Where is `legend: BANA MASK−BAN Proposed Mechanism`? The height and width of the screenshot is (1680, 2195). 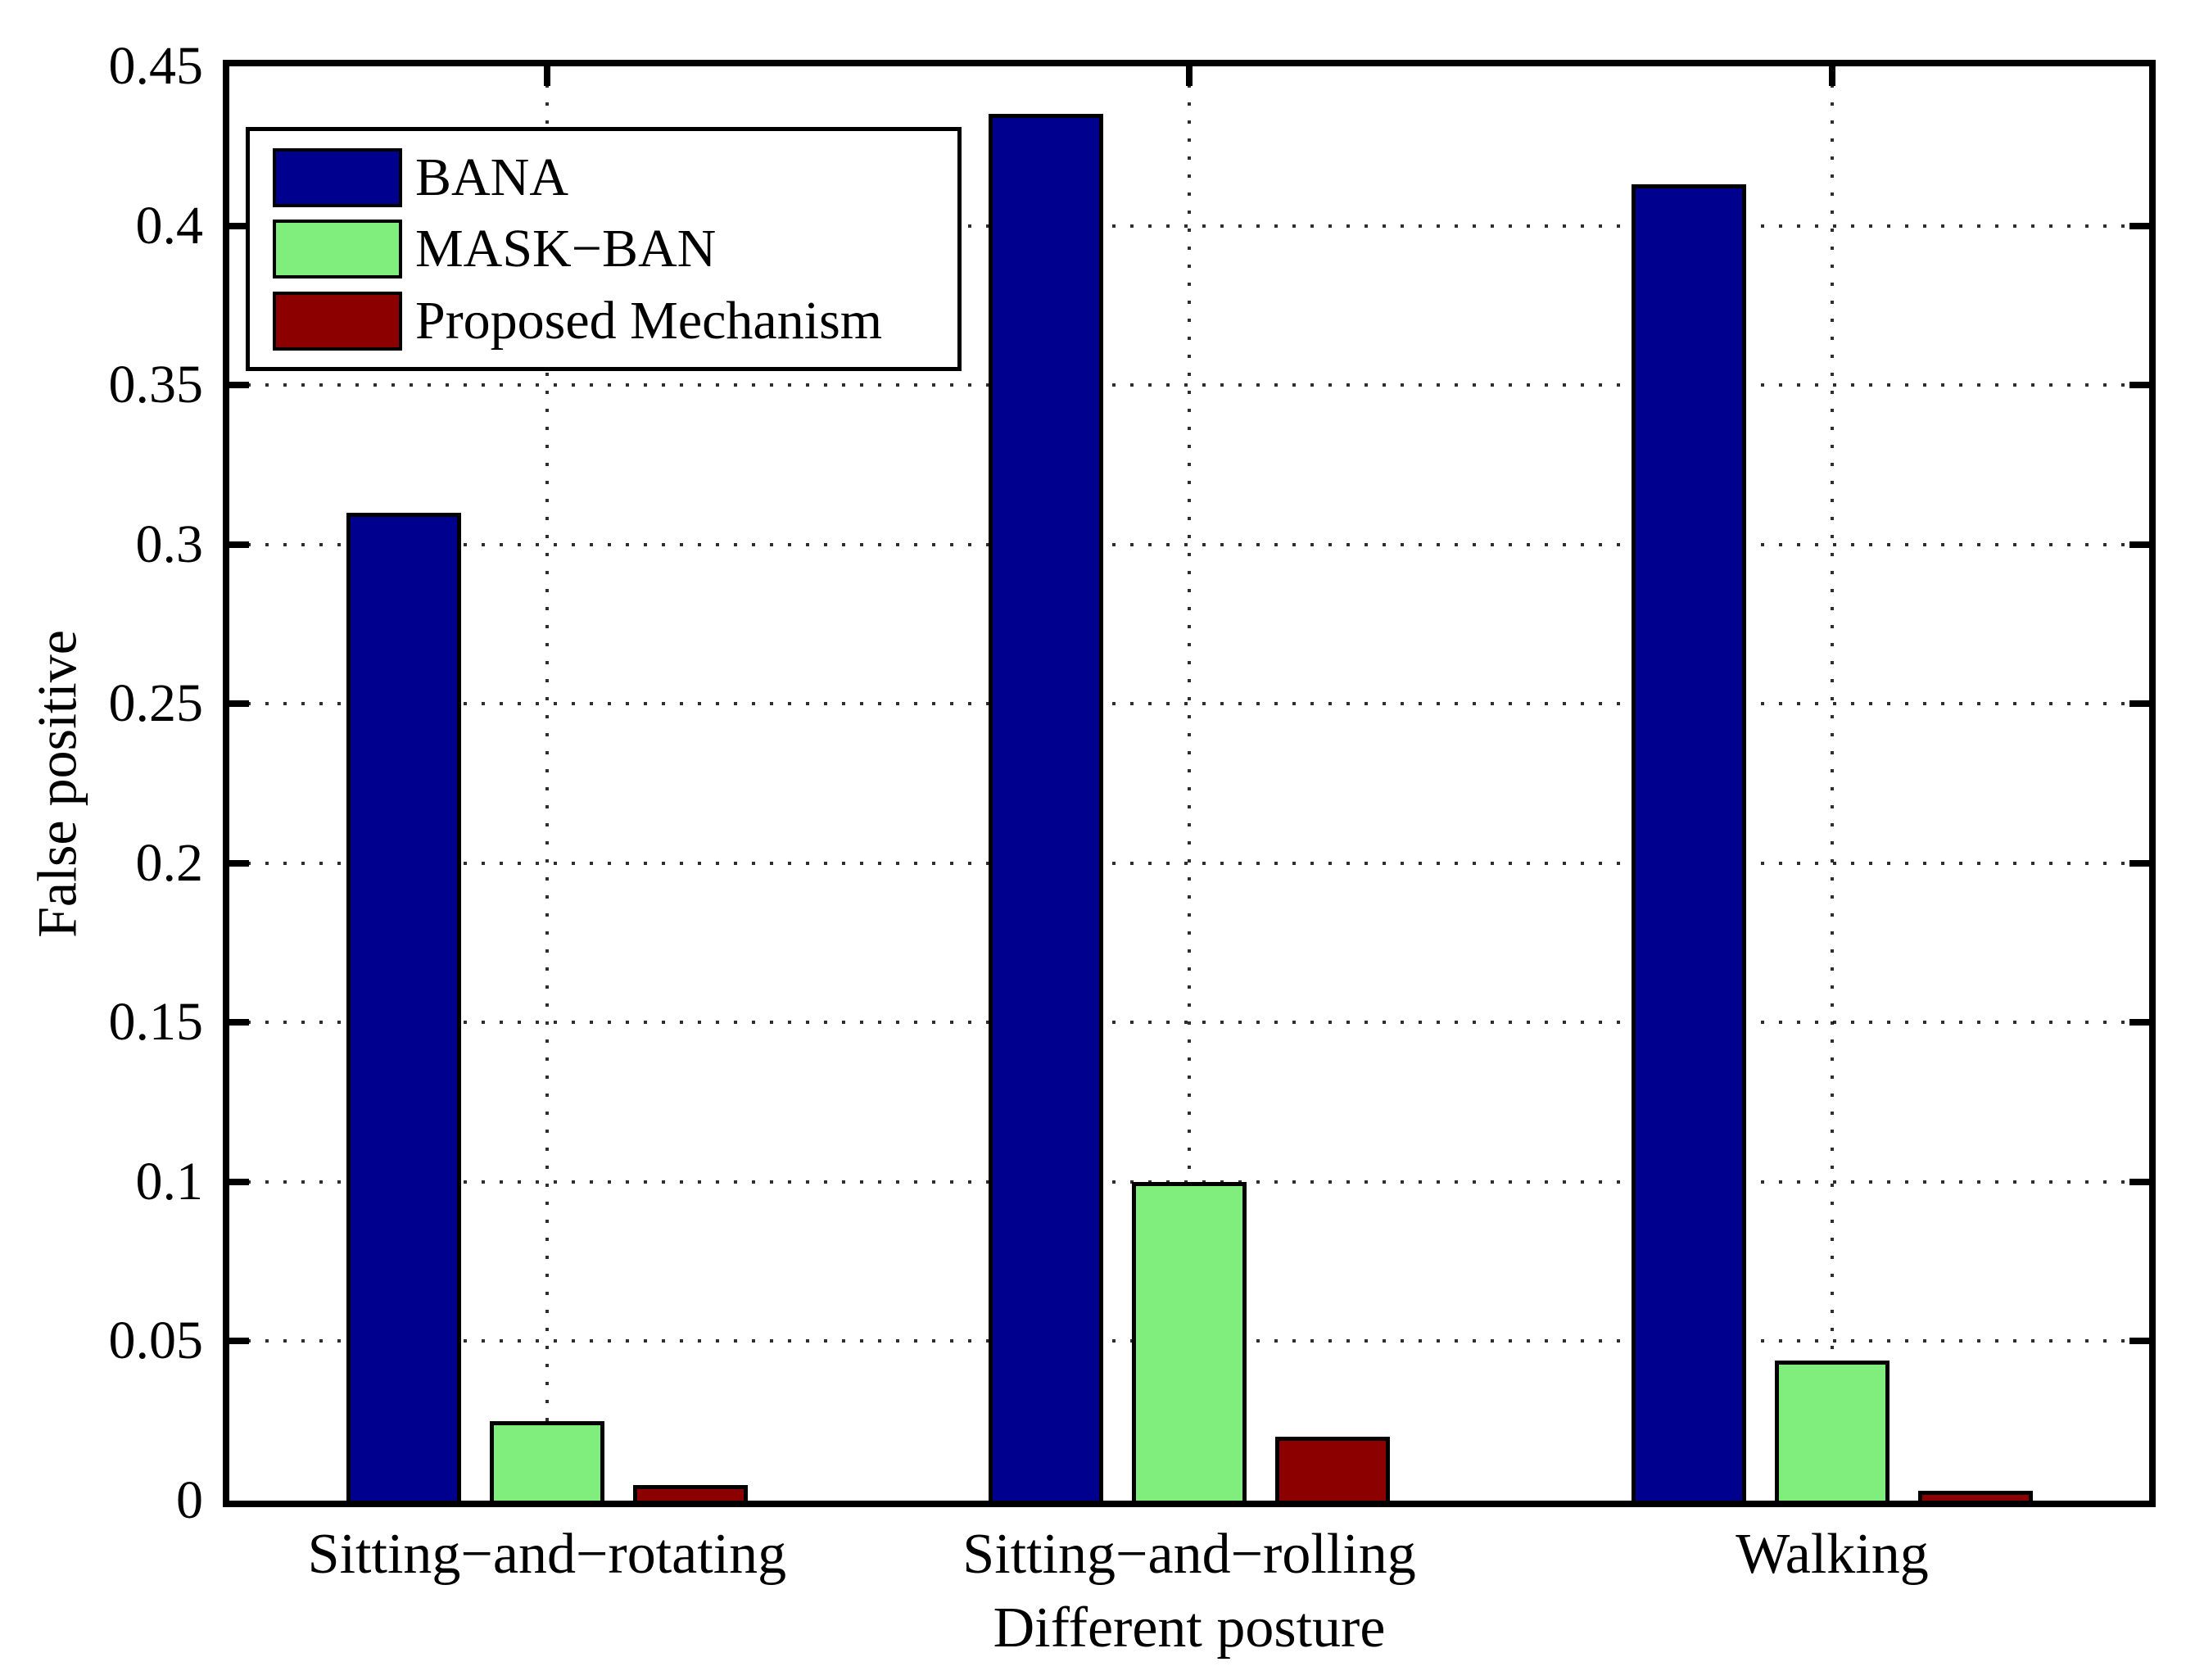
legend: BANA MASK−BAN Proposed Mechanism is located at coordinates (604, 249).